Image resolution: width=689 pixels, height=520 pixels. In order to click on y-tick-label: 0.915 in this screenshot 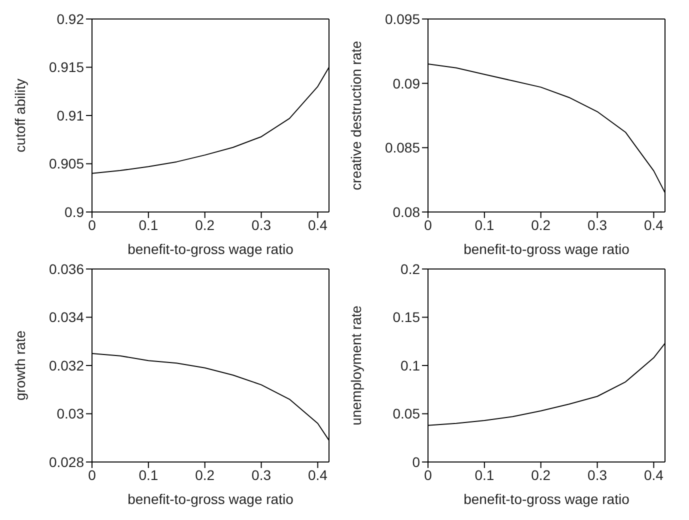, I will do `click(66, 67)`.